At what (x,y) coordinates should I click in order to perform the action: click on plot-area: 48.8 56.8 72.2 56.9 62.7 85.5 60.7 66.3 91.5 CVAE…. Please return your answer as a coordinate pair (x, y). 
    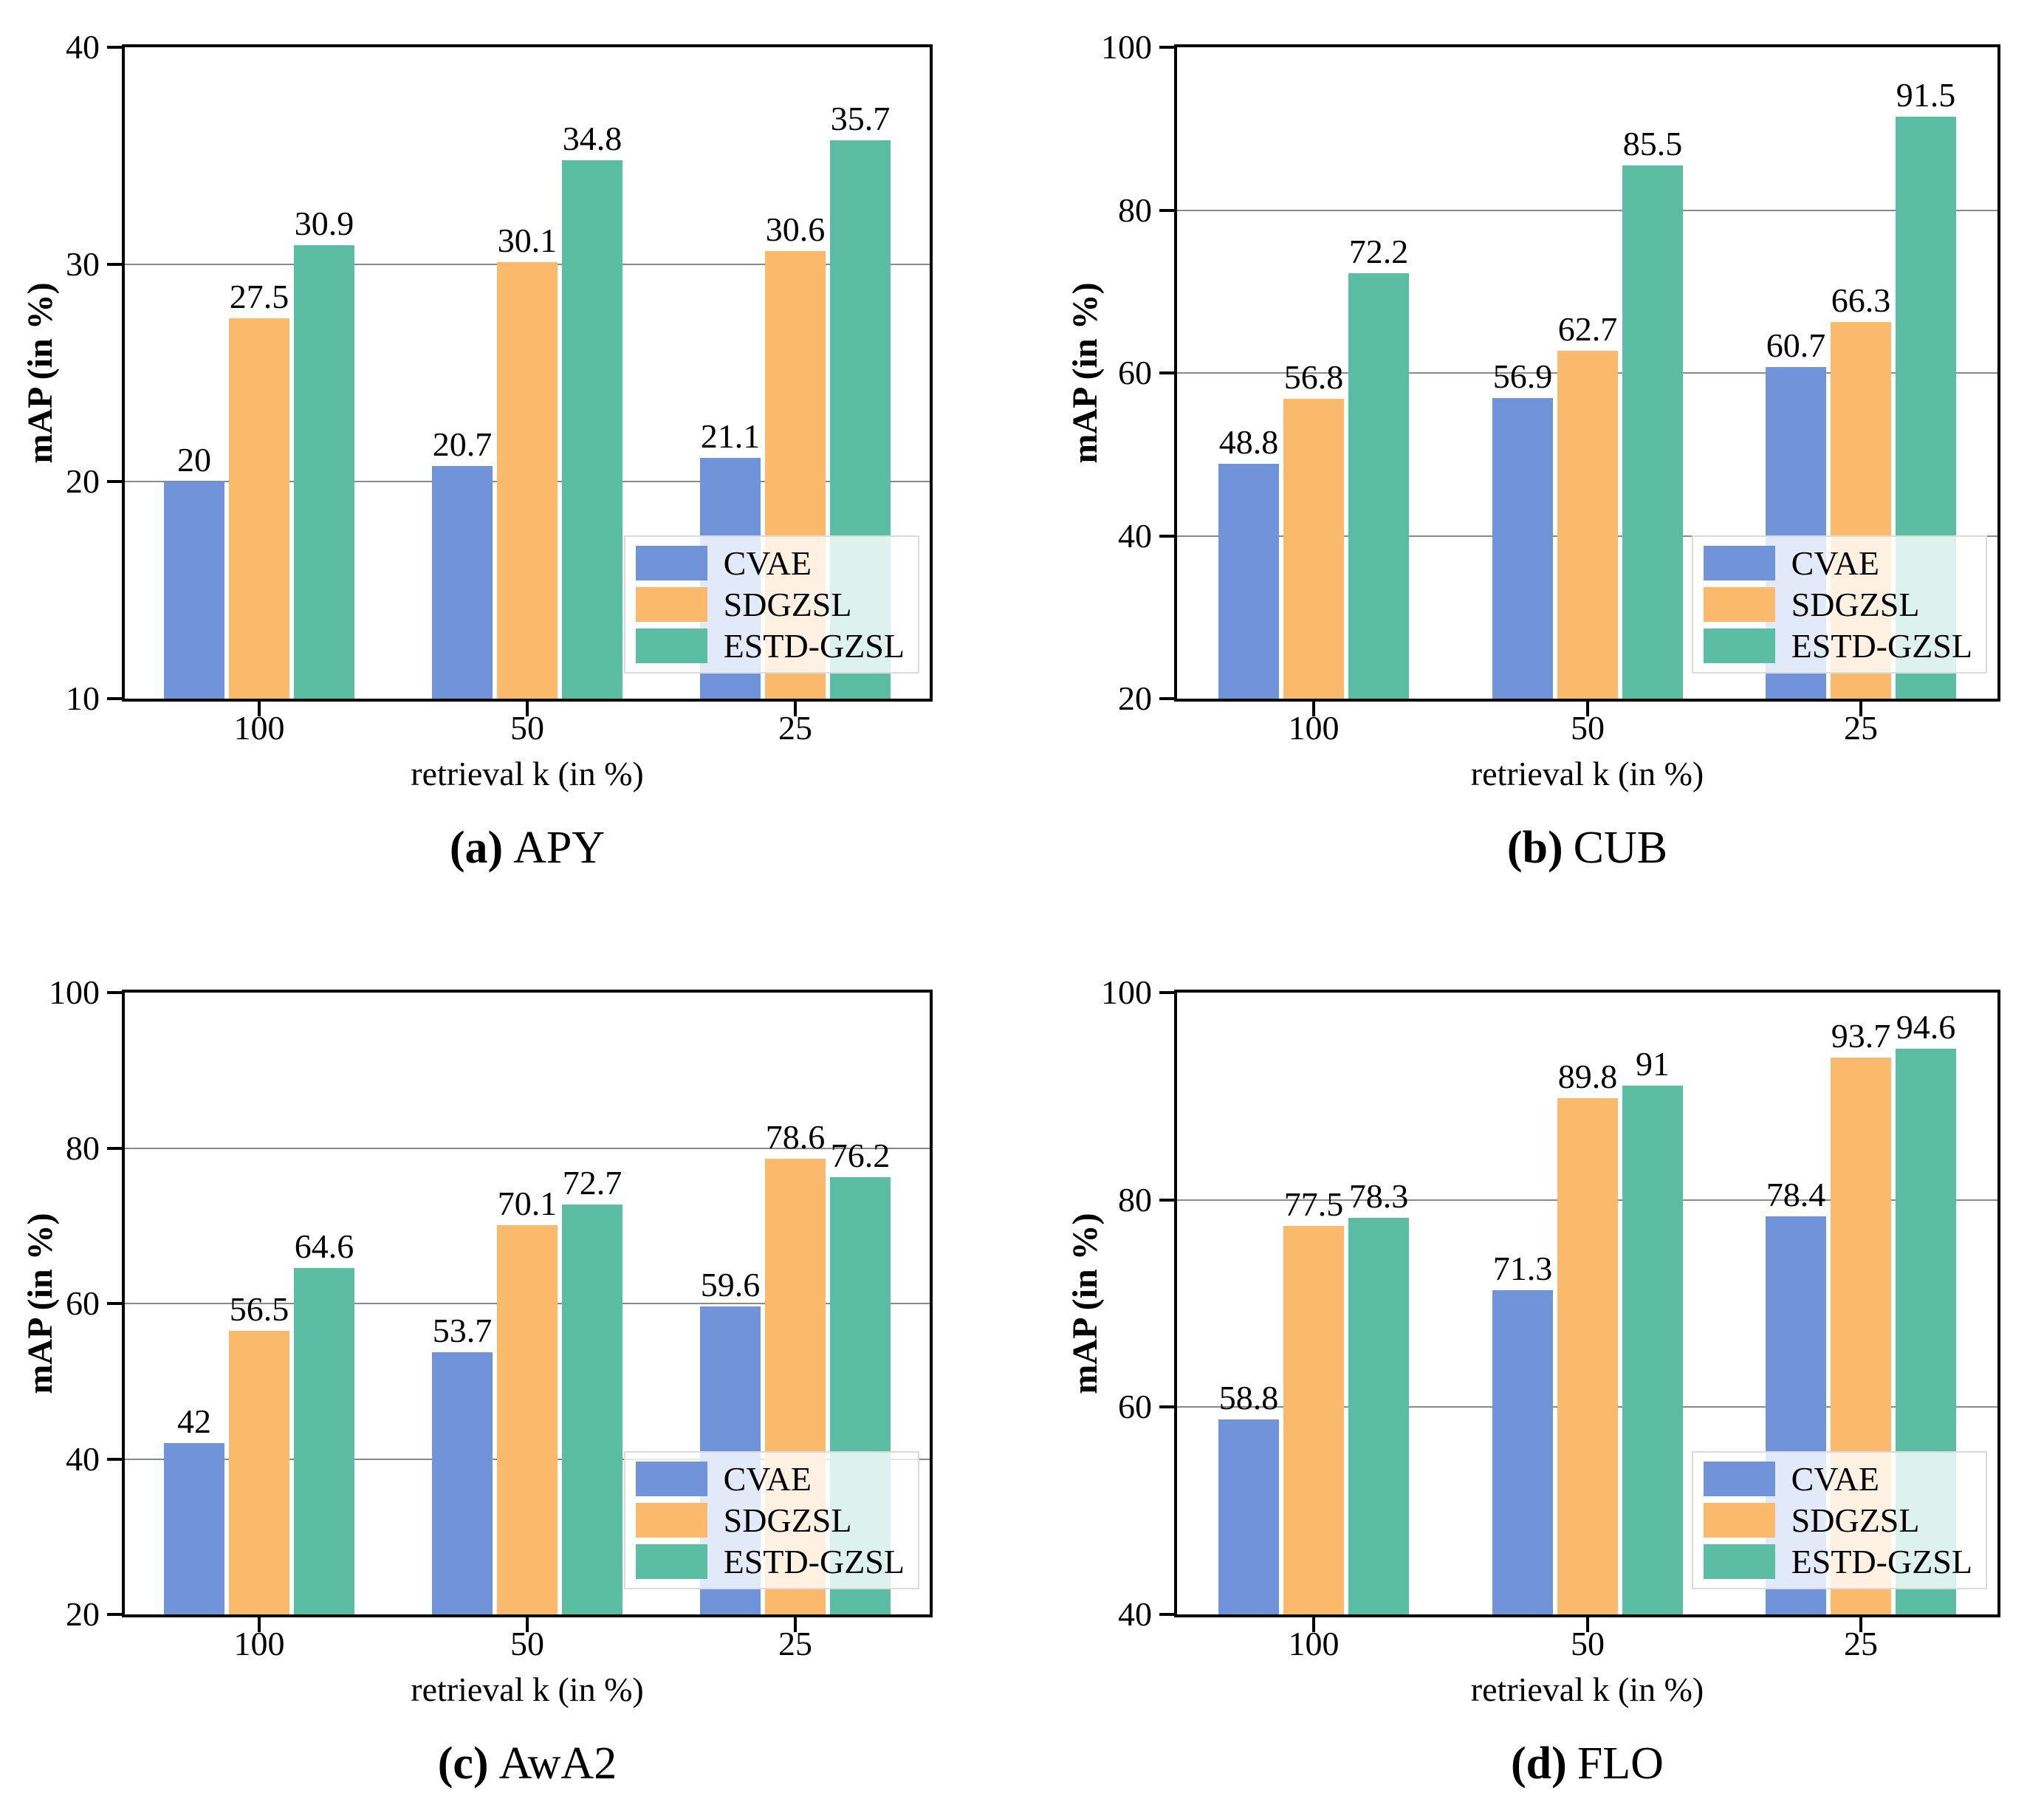
    Looking at the image, I should click on (1587, 373).